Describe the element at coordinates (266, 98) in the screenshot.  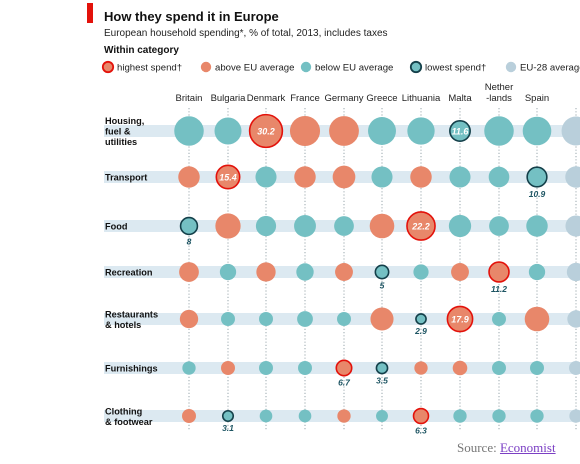
I see `column-header: Denmark` at that location.